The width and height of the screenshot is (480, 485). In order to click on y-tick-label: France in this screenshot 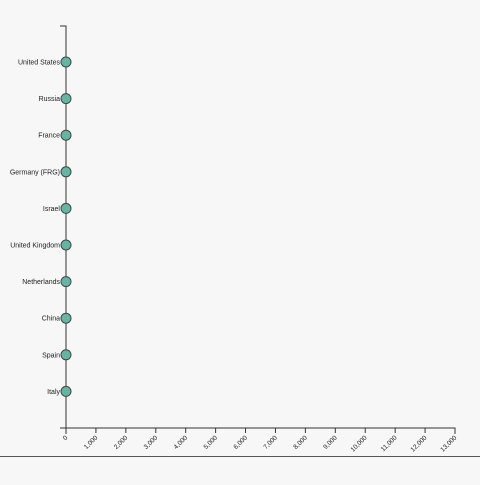, I will do `click(49, 136)`.